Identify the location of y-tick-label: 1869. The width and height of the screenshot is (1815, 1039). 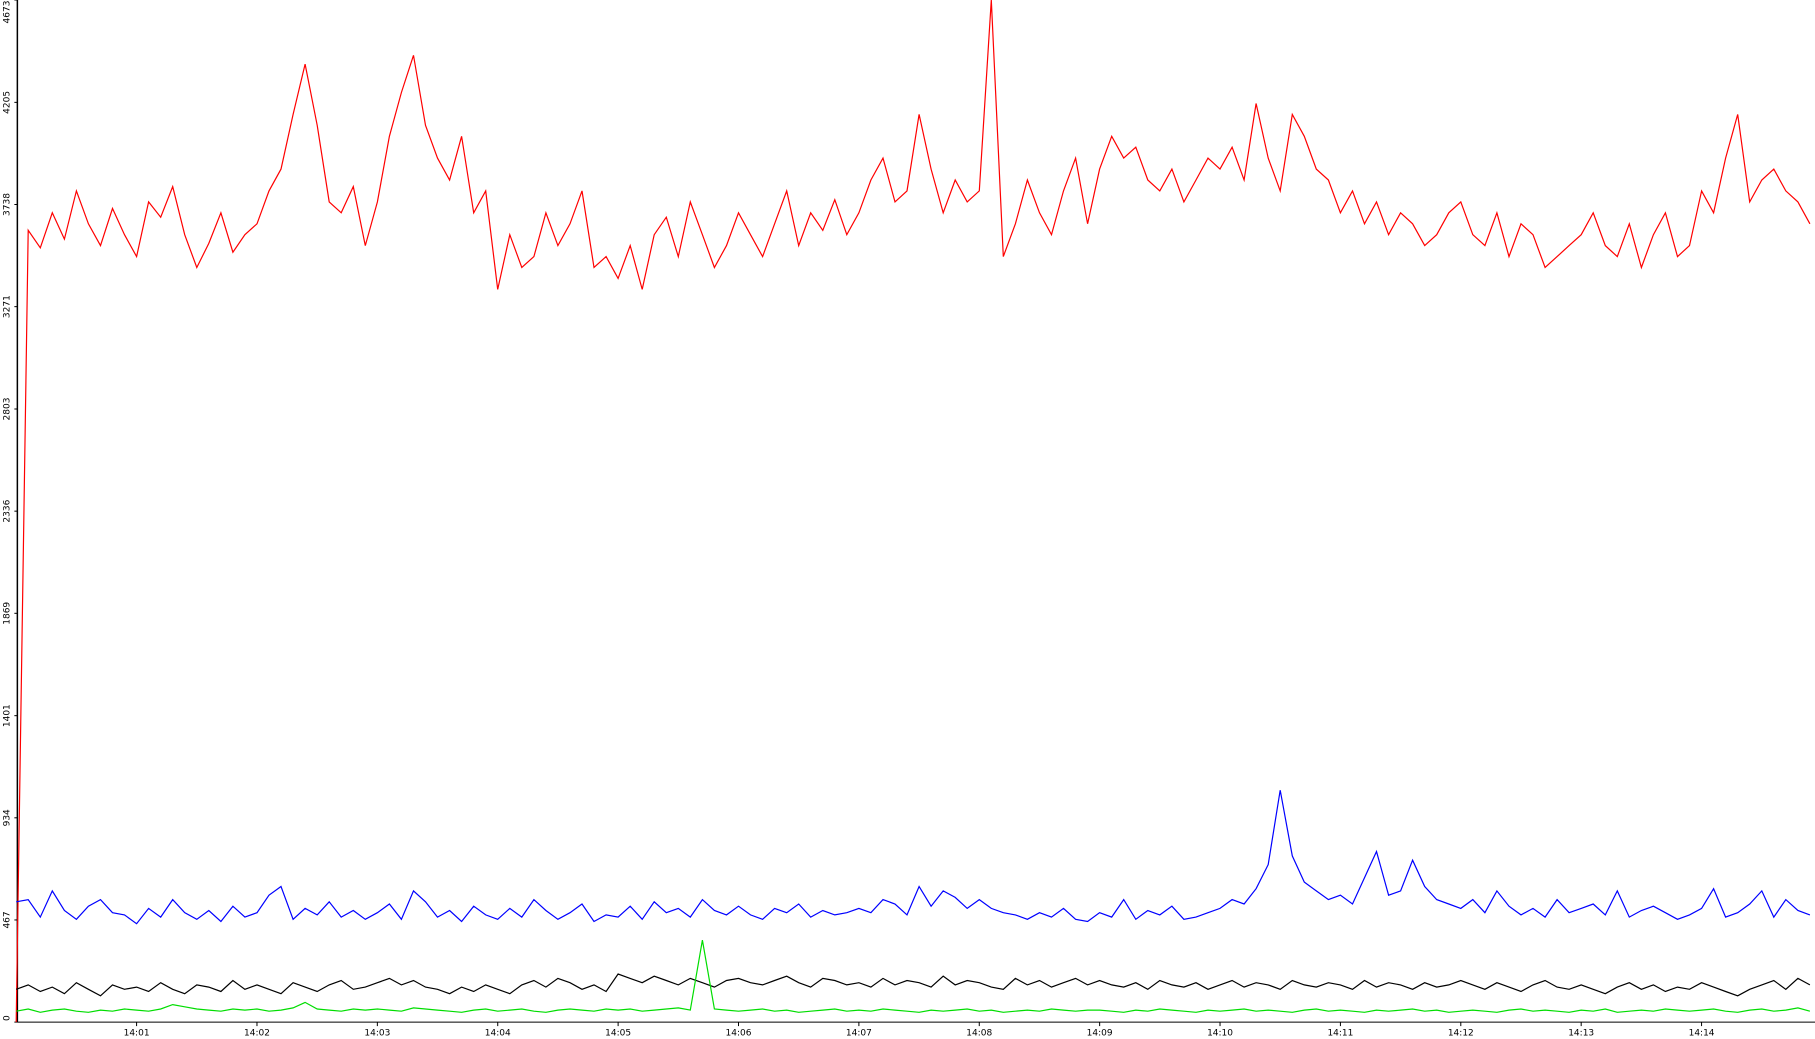
(8, 613).